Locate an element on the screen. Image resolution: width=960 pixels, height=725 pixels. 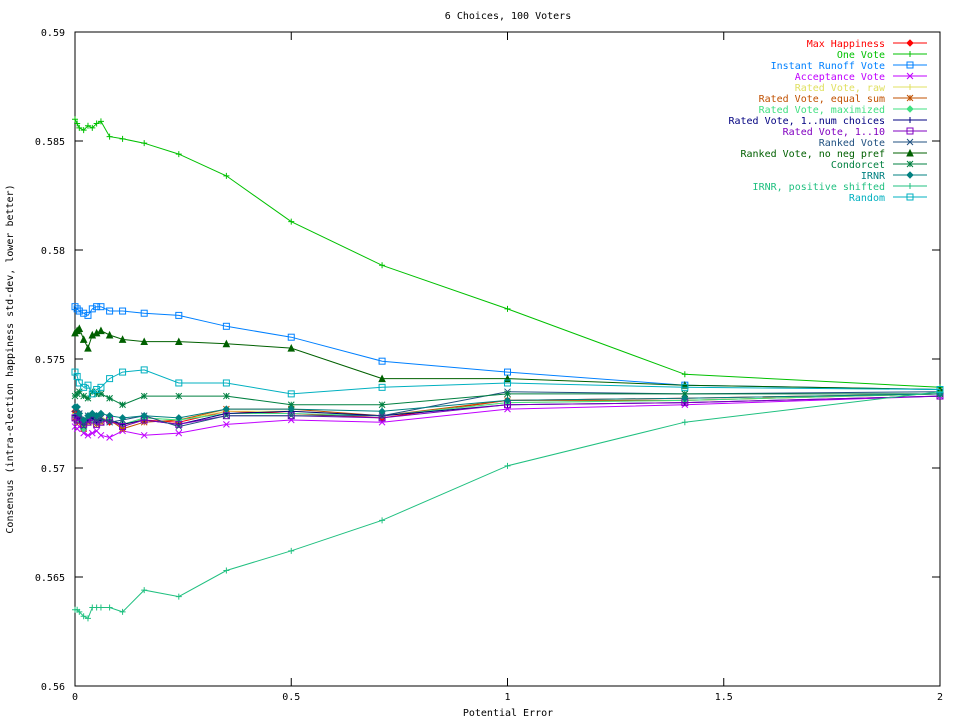
legend-label: Random is located at coordinates (867, 198).